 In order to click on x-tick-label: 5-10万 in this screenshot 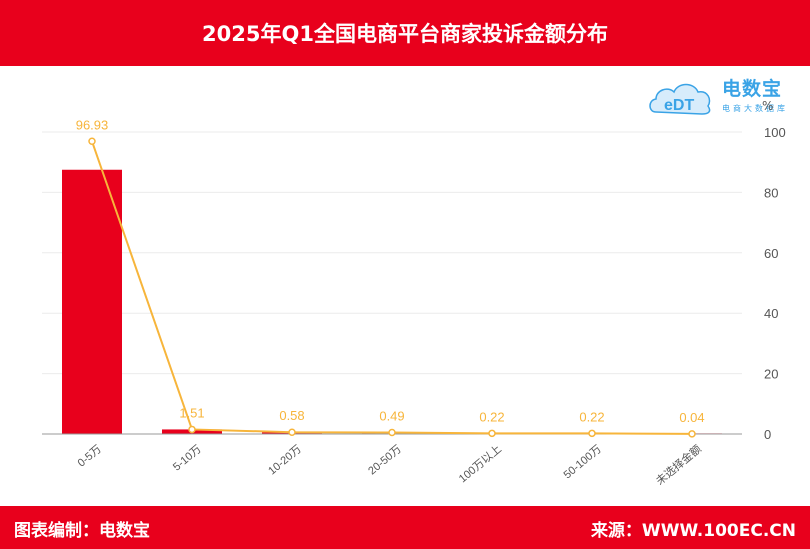, I will do `click(187, 458)`.